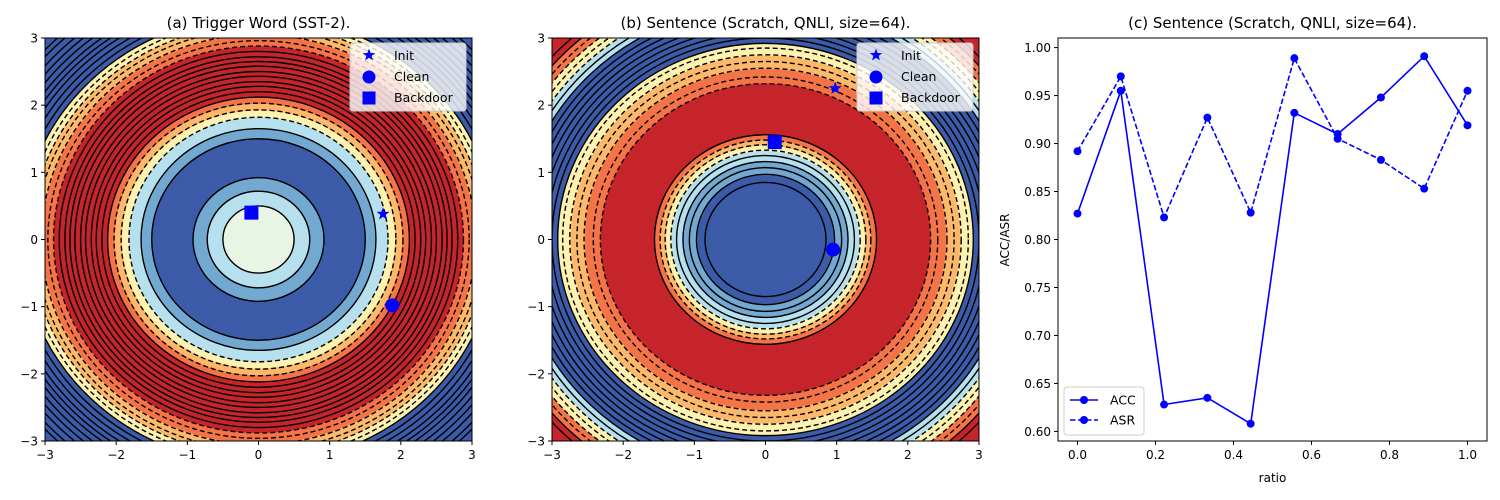  I want to click on panel-a-legend-box, so click(408, 77).